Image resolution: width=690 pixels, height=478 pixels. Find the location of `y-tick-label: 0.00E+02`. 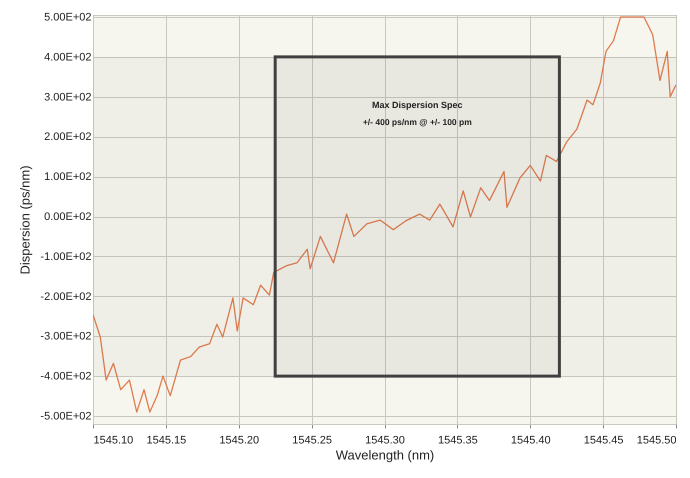

y-tick-label: 0.00E+02 is located at coordinates (68, 217).